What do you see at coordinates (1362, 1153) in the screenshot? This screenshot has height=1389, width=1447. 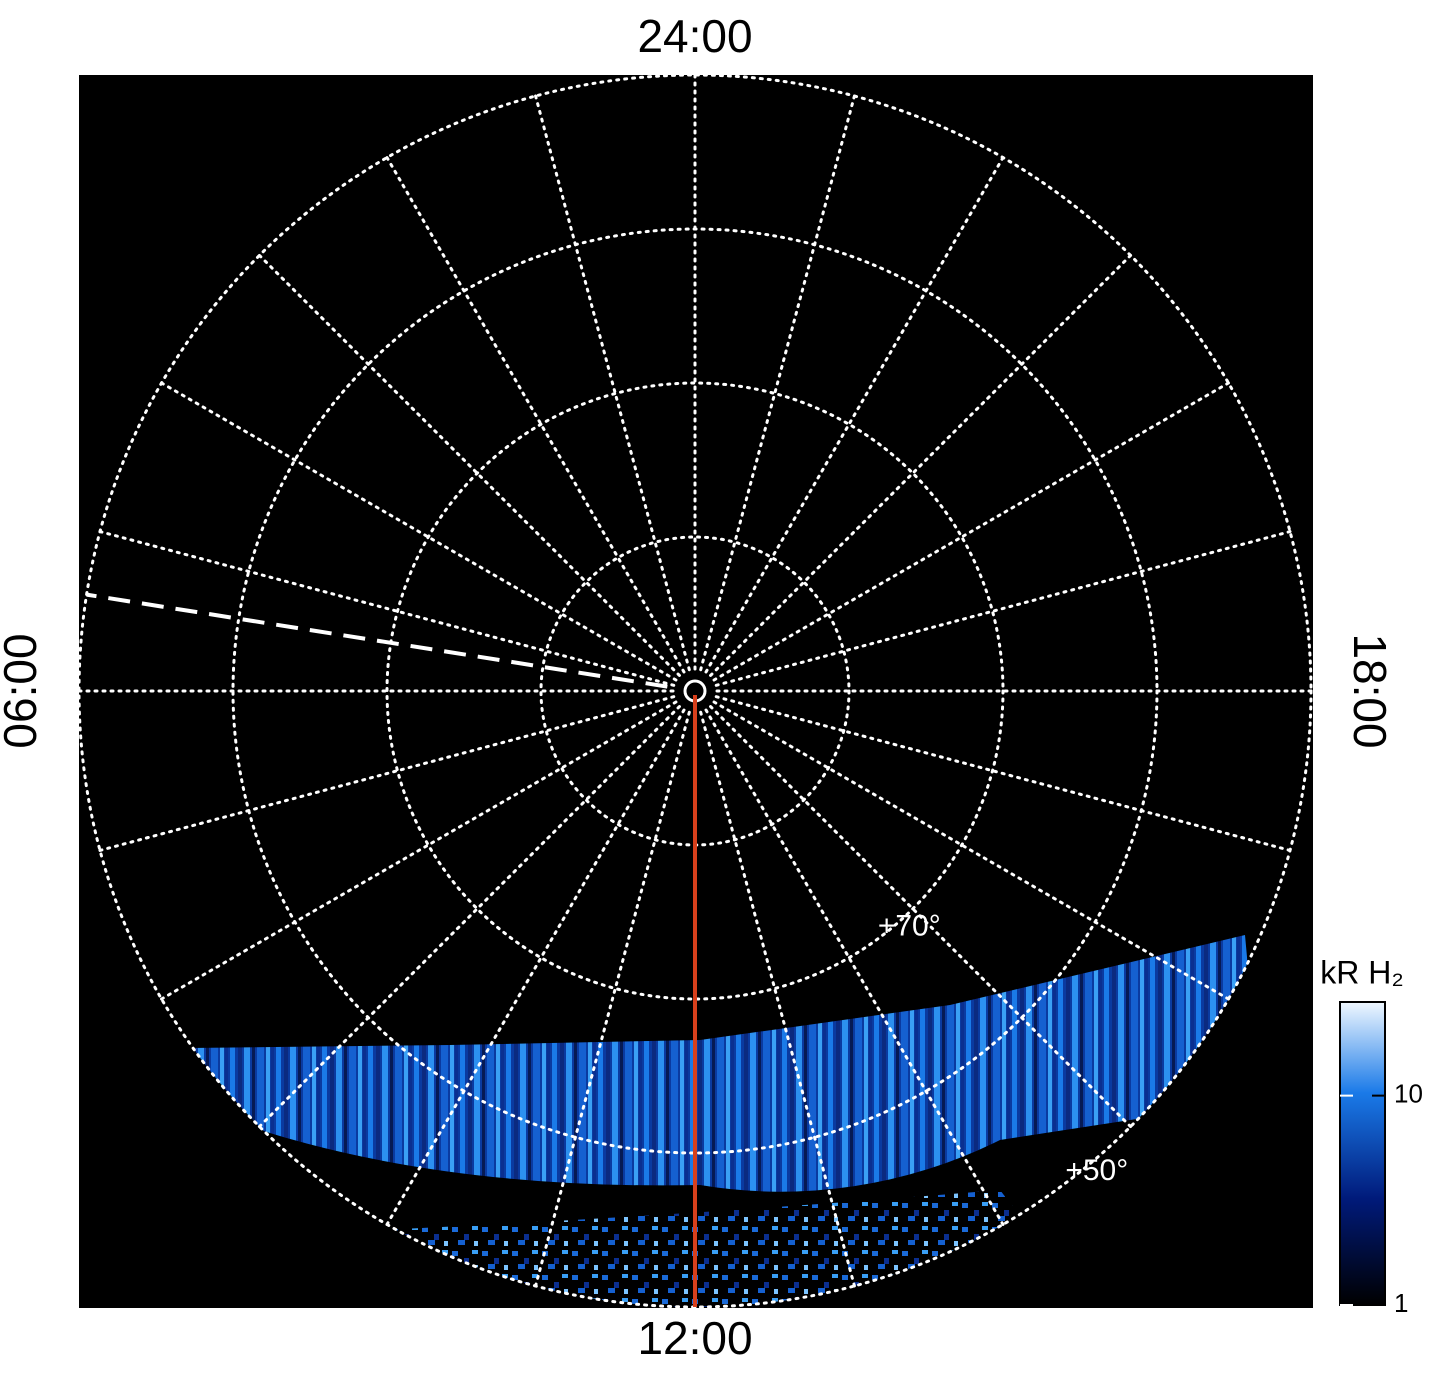 I see `colorbar` at bounding box center [1362, 1153].